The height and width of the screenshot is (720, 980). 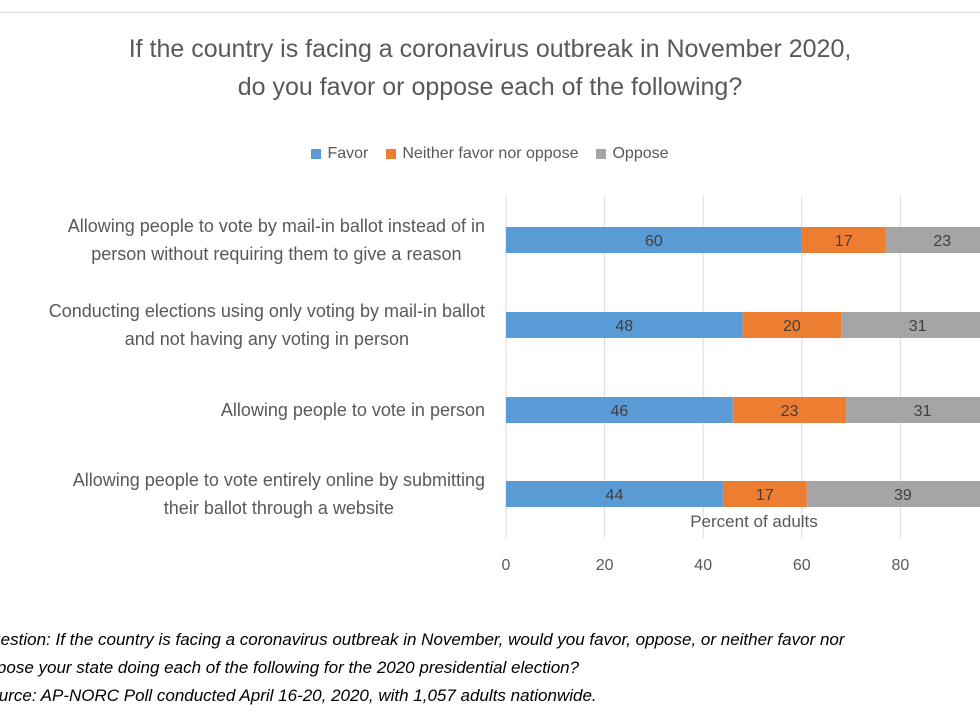 I want to click on legend-item-neither: Neither favor nor oppose, so click(x=482, y=154).